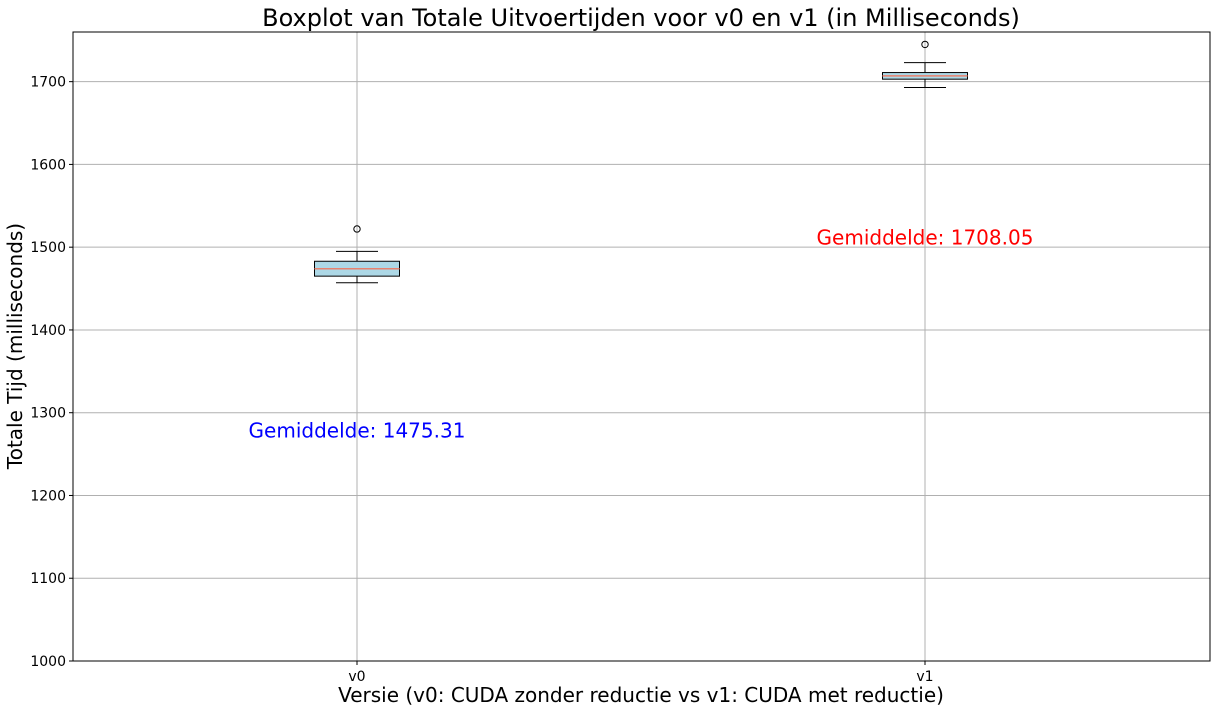 The image size is (1216, 712). What do you see at coordinates (15, 346) in the screenshot?
I see `y-axis-label: Totale Tijd (milliseconds)` at bounding box center [15, 346].